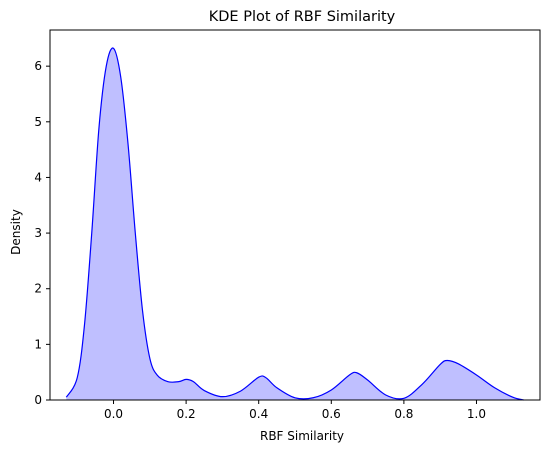 The width and height of the screenshot is (554, 453). What do you see at coordinates (186, 414) in the screenshot?
I see `x-tick-label: 0.2` at bounding box center [186, 414].